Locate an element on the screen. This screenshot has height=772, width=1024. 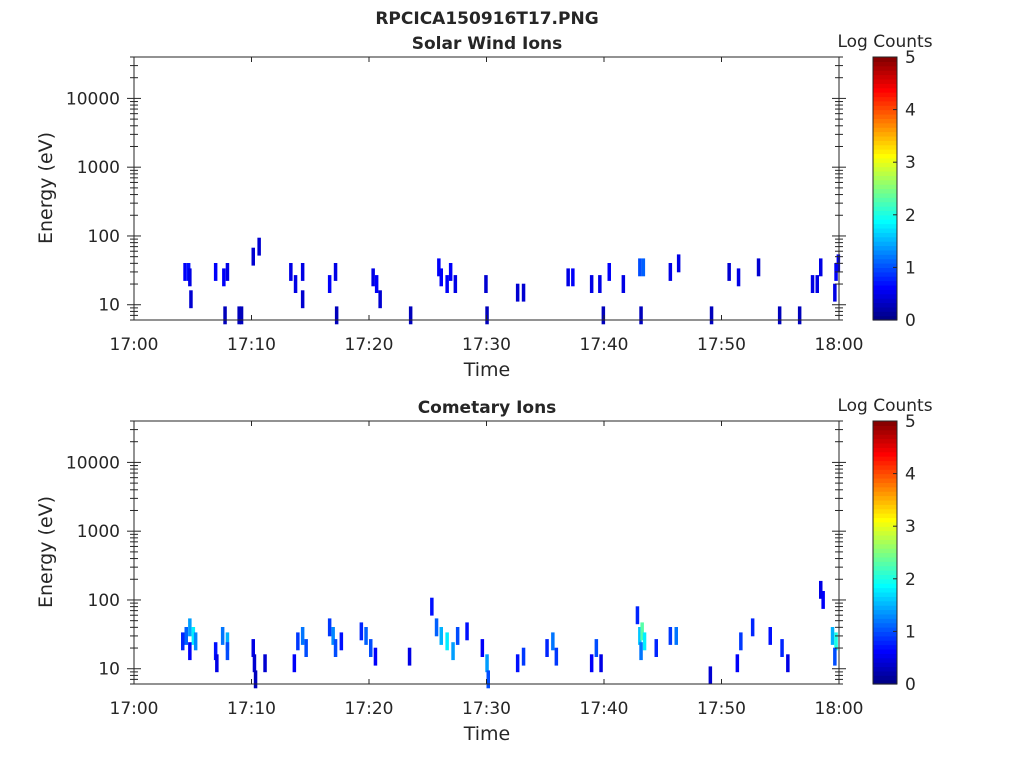
cometary-colorbar-frame is located at coordinates (885, 552).